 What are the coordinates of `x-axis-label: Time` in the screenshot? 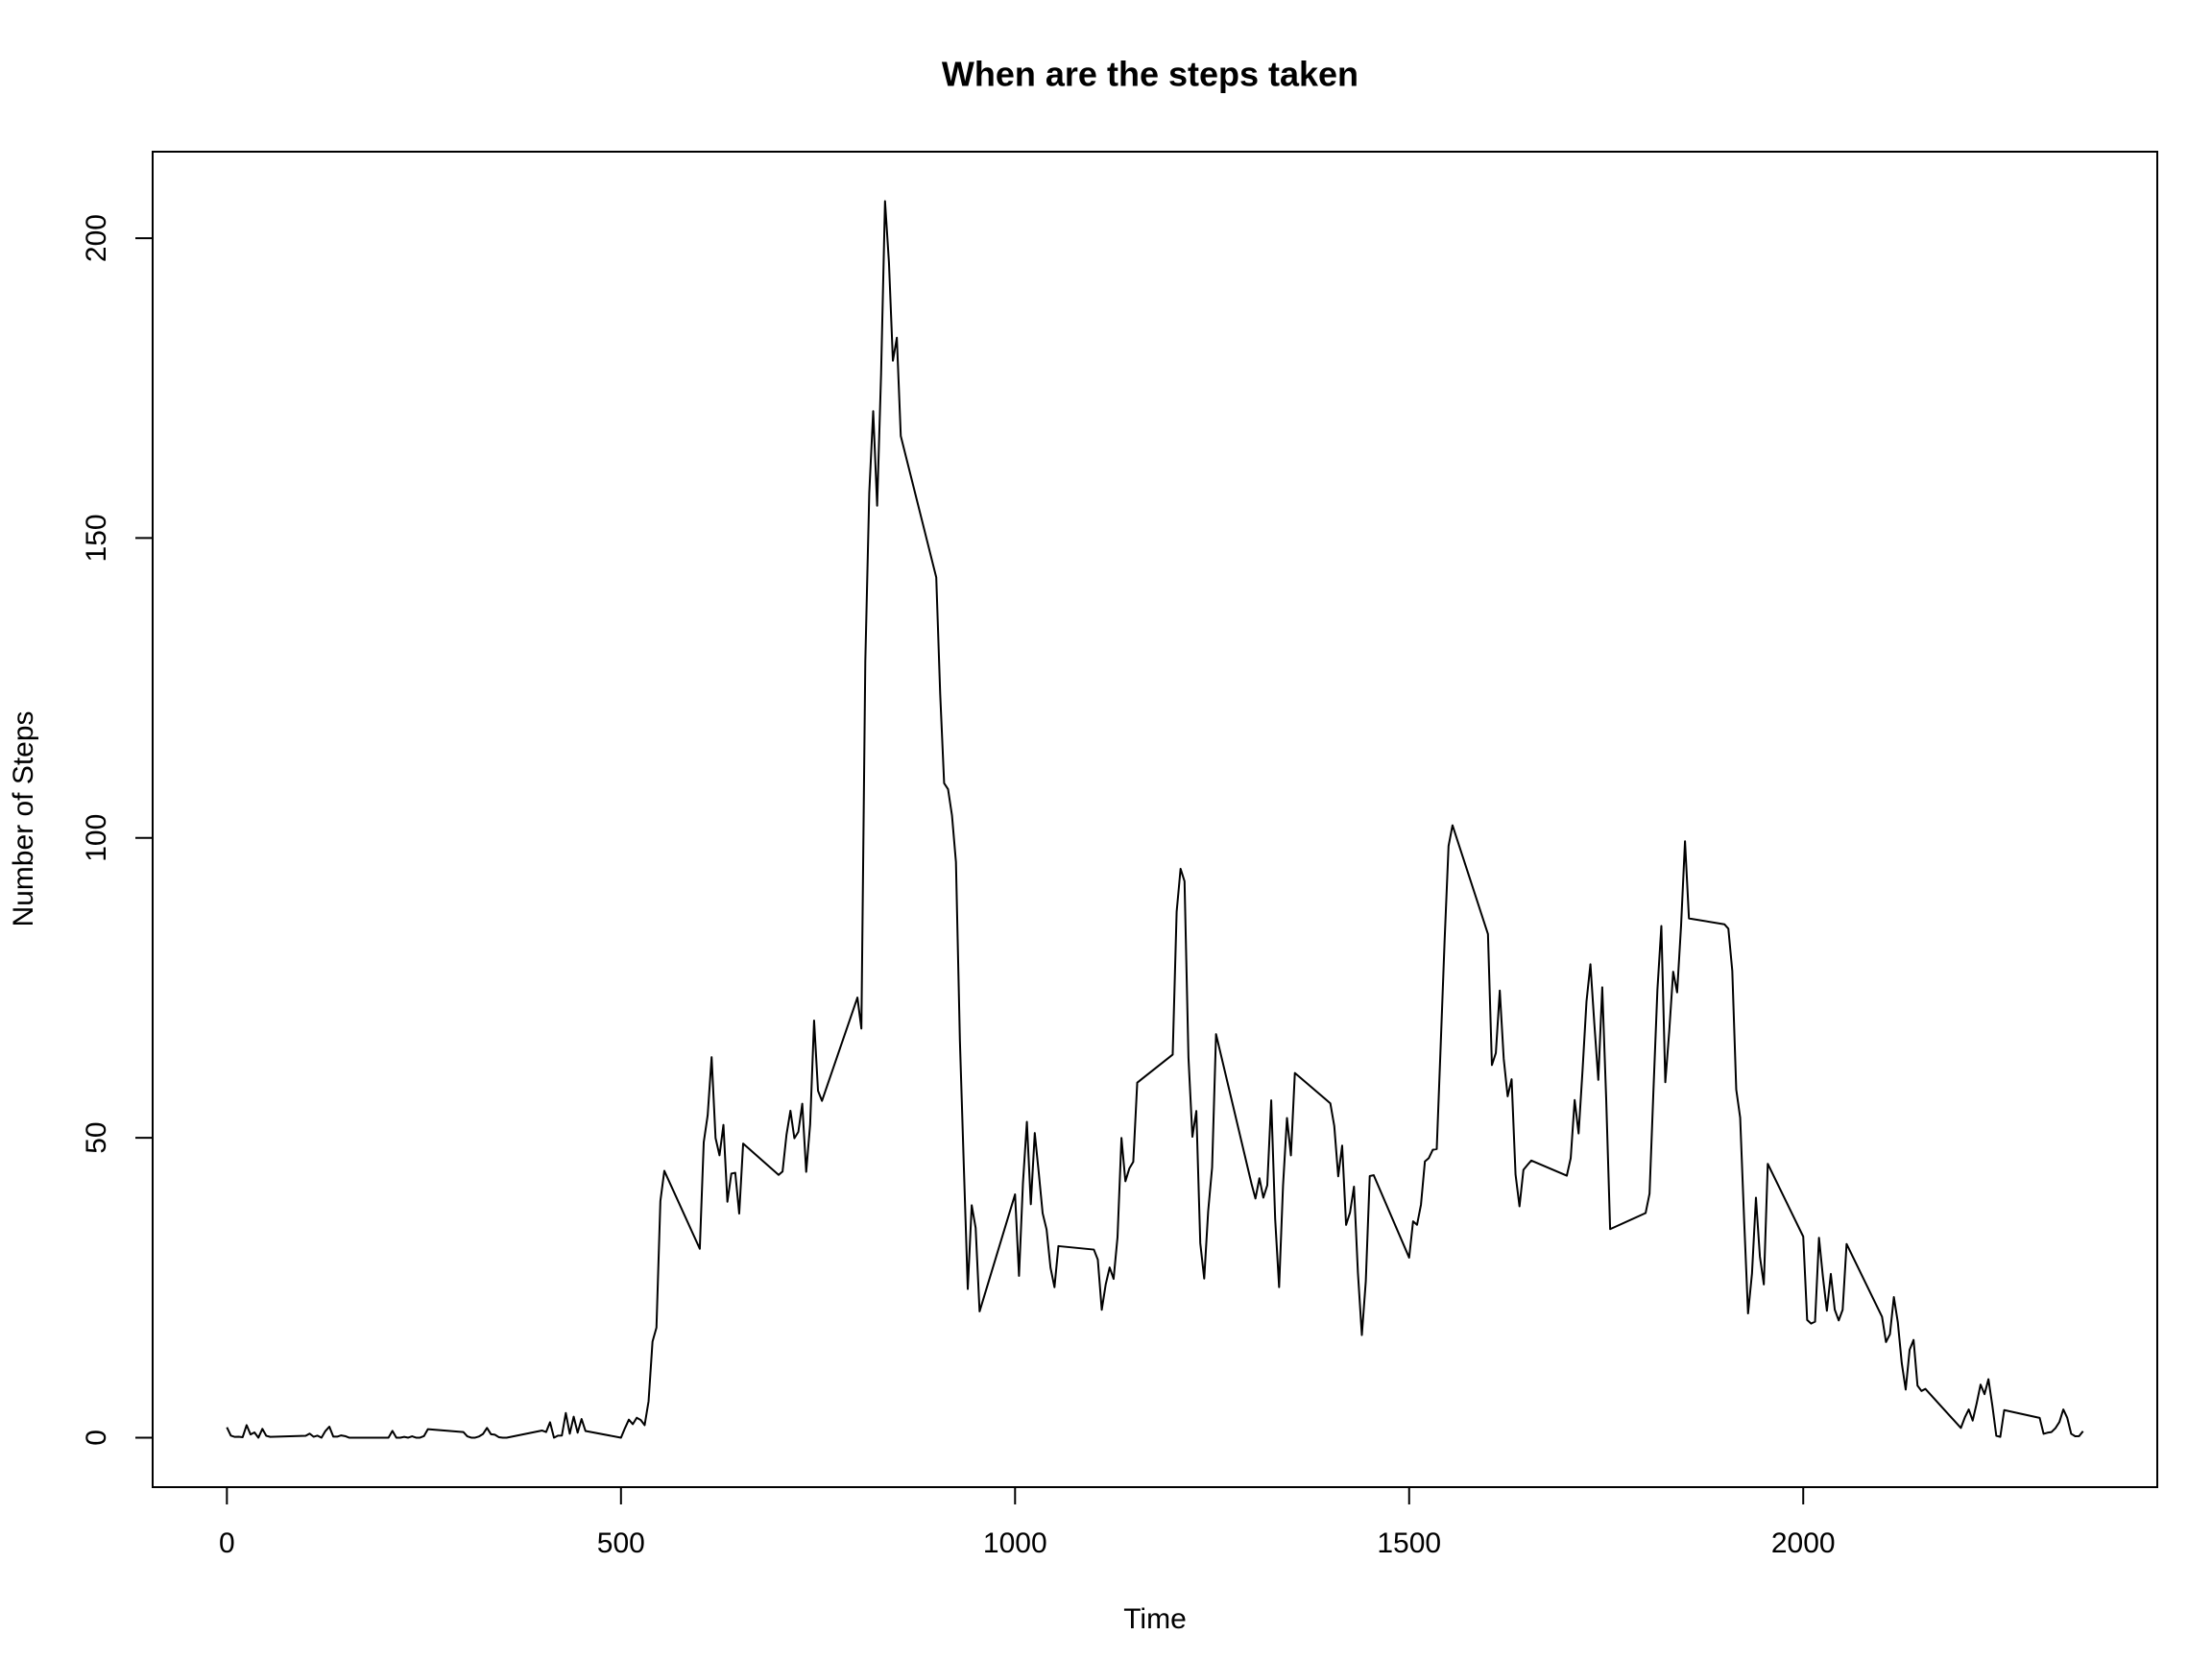 It's located at (1155, 1619).